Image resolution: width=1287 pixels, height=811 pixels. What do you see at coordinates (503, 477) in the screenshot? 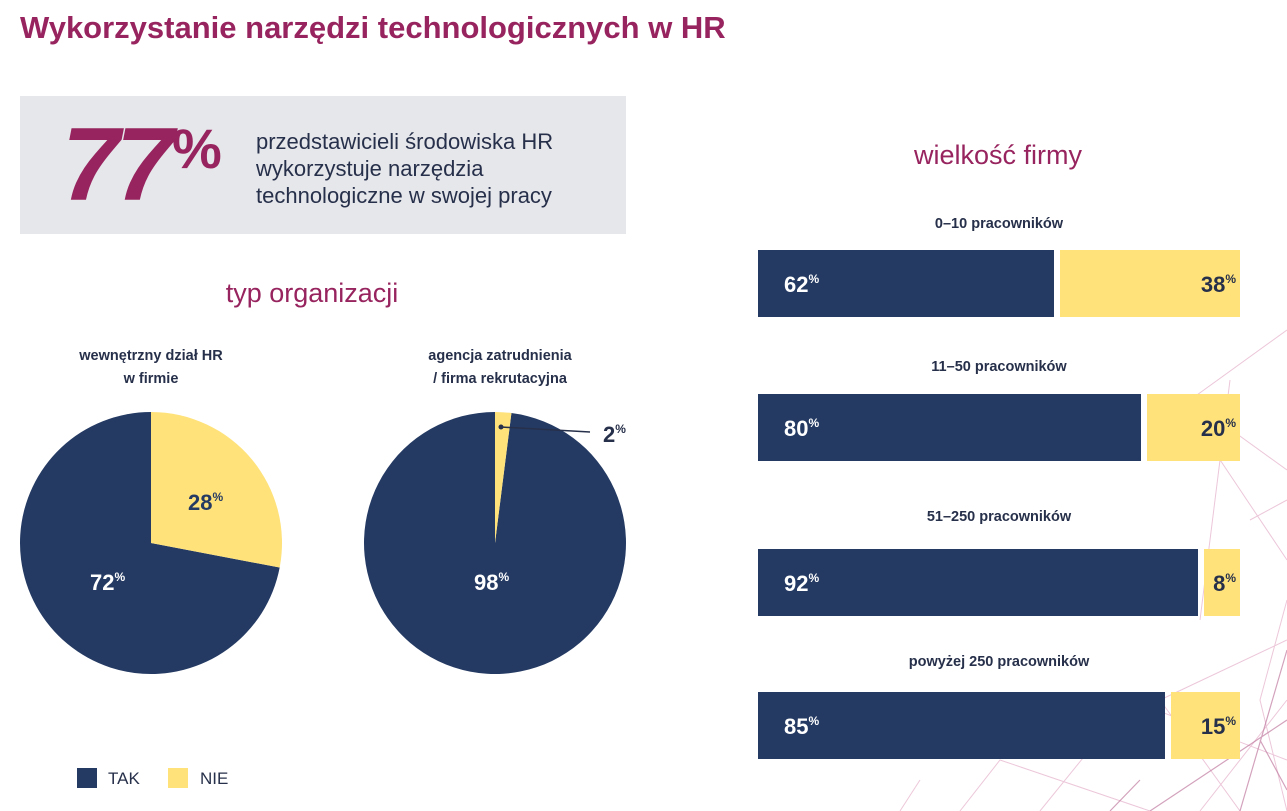
I see `pie-2-slice-nie` at bounding box center [503, 477].